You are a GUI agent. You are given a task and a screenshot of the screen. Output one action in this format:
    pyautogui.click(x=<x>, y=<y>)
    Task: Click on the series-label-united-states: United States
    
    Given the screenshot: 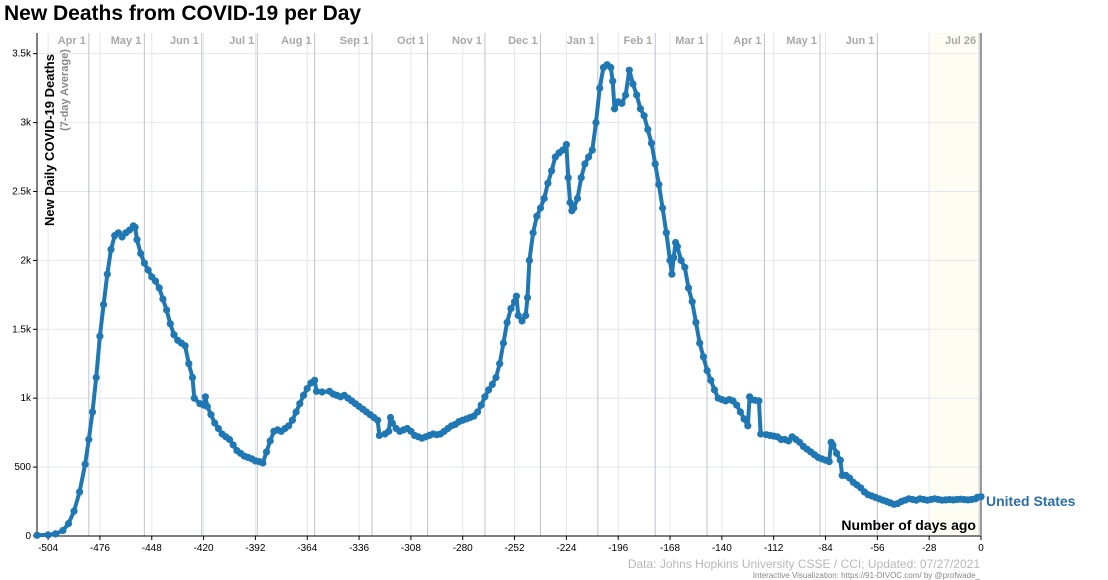 What is the action you would take?
    pyautogui.click(x=1031, y=501)
    